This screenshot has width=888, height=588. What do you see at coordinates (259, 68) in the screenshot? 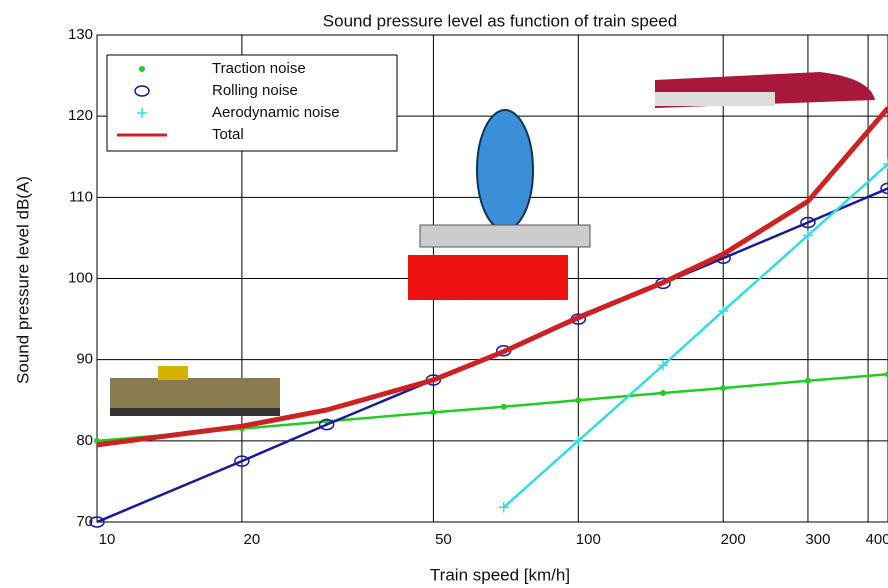
I see `legend-label: Traction noise` at bounding box center [259, 68].